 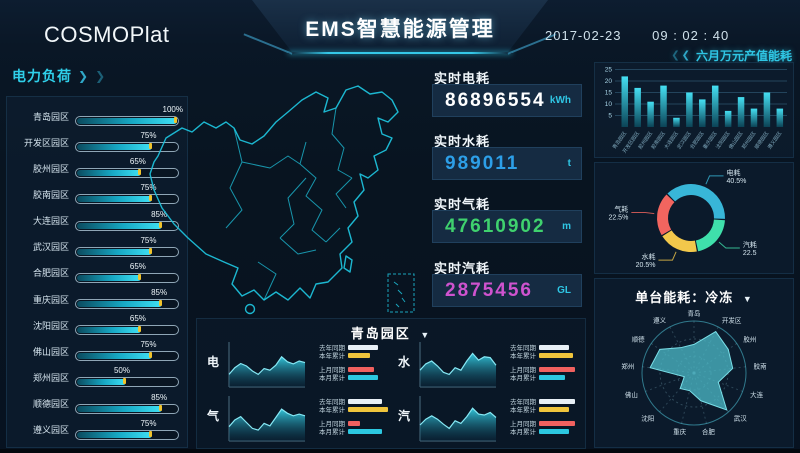 I want to click on unit-energy-selector: 单台能耗：冷冻 ▼, so click(x=694, y=296).